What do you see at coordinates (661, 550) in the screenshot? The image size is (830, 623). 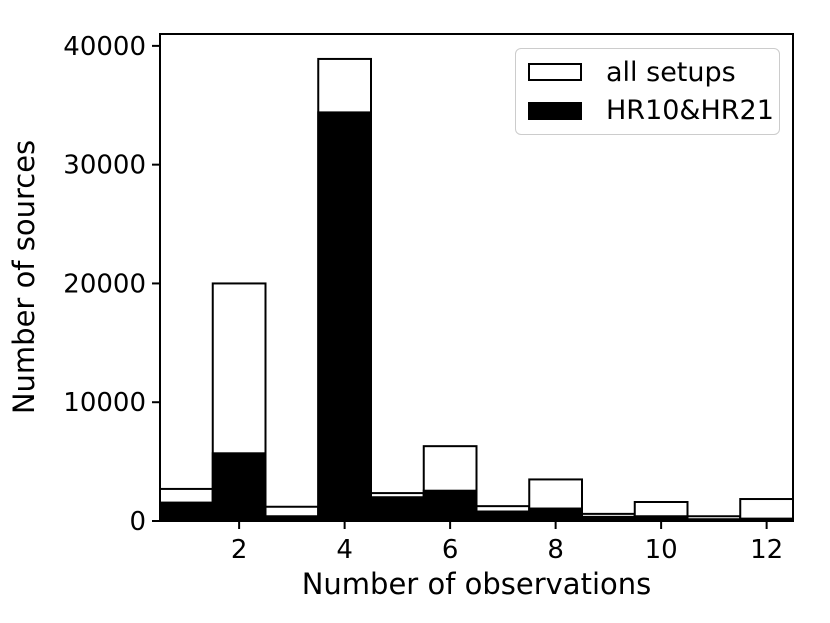 I see `x-tick-label: 10` at bounding box center [661, 550].